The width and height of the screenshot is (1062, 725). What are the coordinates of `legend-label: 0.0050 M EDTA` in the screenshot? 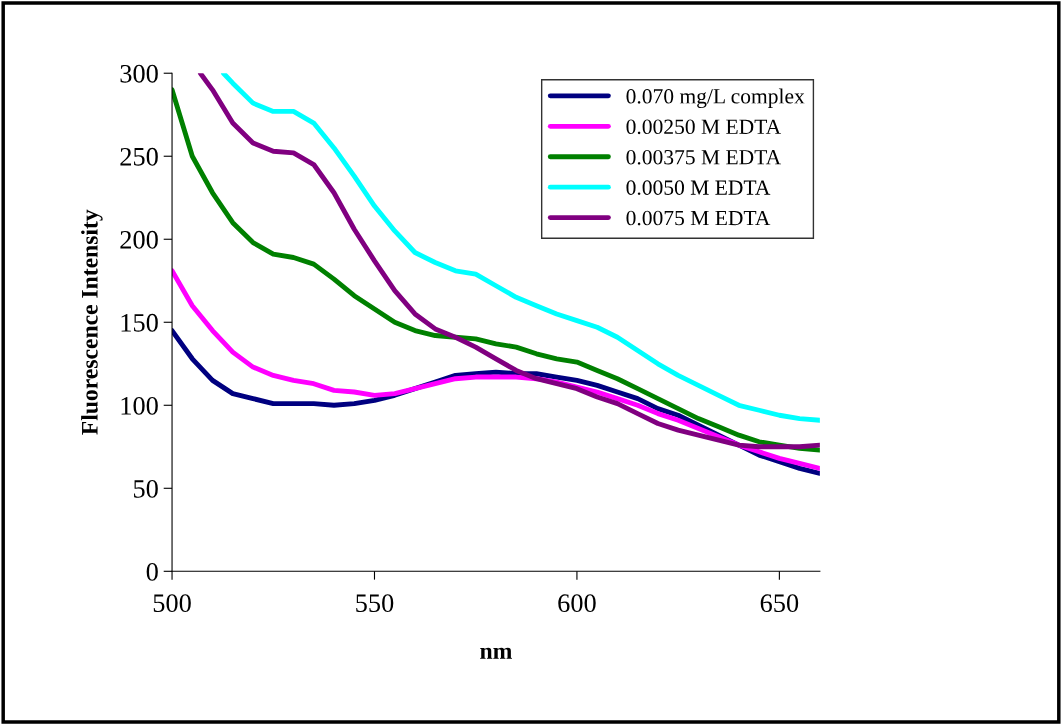 It's located at (698, 187).